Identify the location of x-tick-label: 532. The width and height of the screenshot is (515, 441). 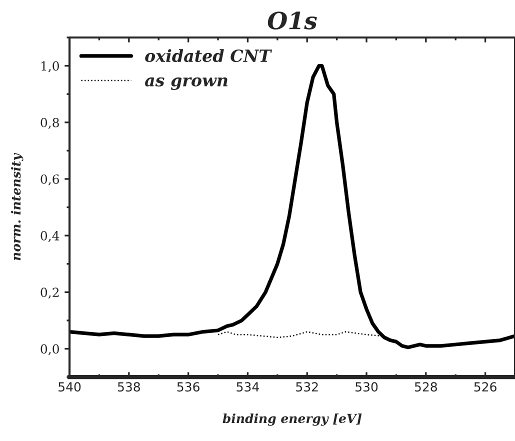
(307, 387).